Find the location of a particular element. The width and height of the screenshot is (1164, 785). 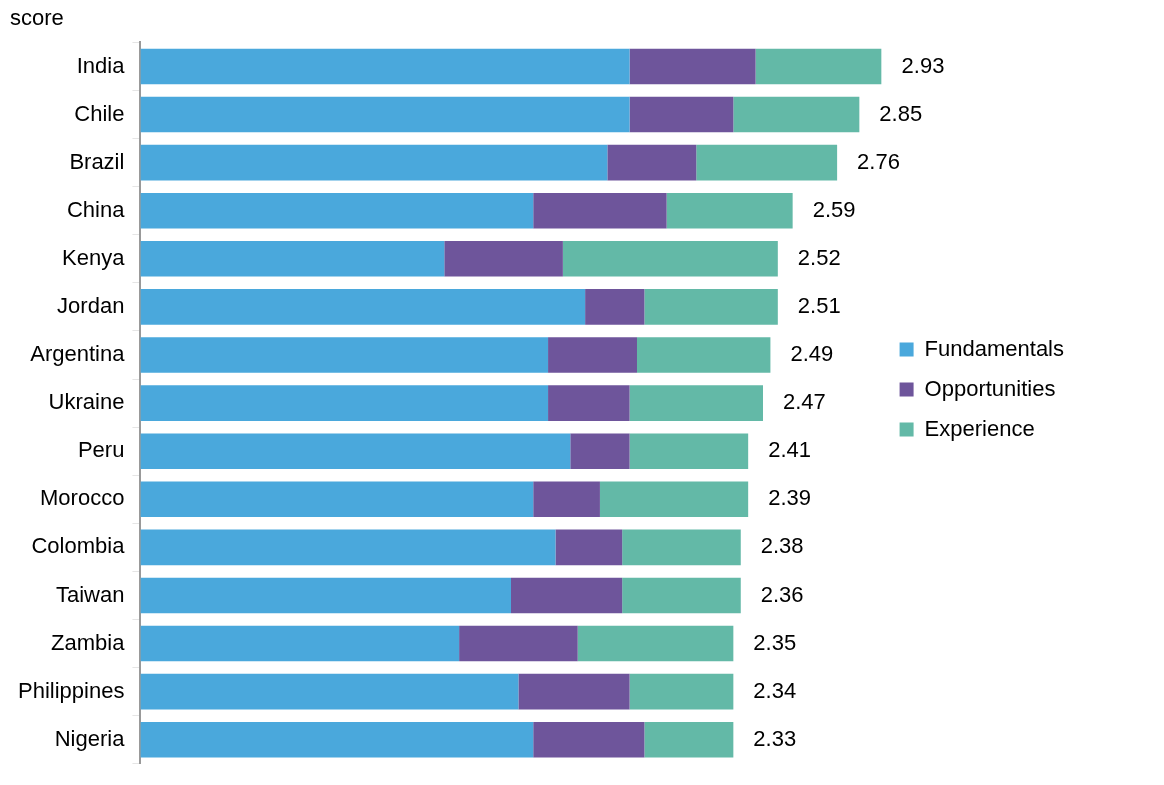

y-tick-label: Brazil is located at coordinates (97, 161).